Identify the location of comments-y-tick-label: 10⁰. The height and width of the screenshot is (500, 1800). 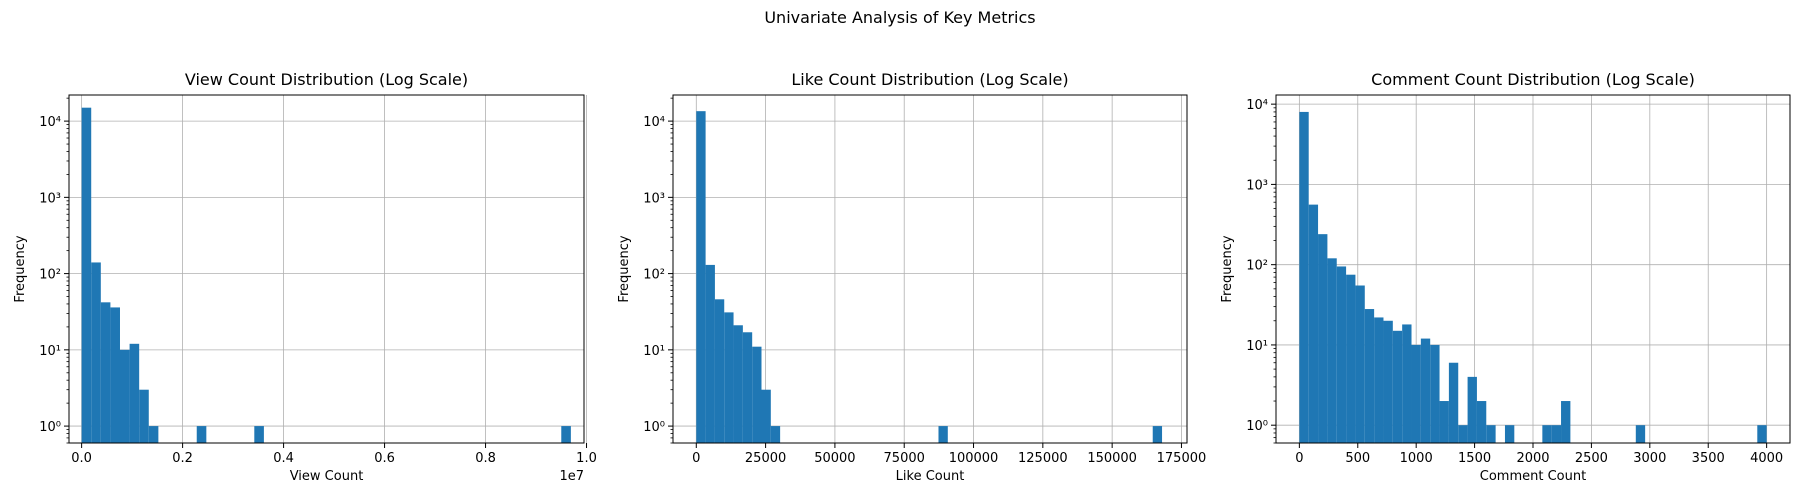
(1257, 426).